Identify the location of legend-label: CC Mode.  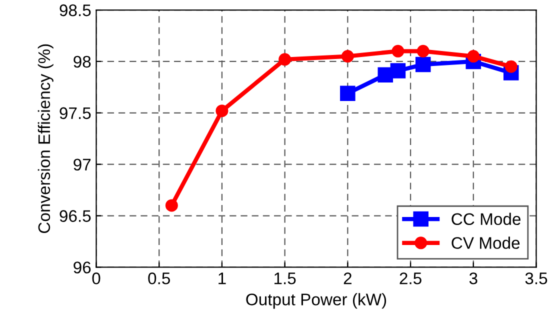
(486, 219).